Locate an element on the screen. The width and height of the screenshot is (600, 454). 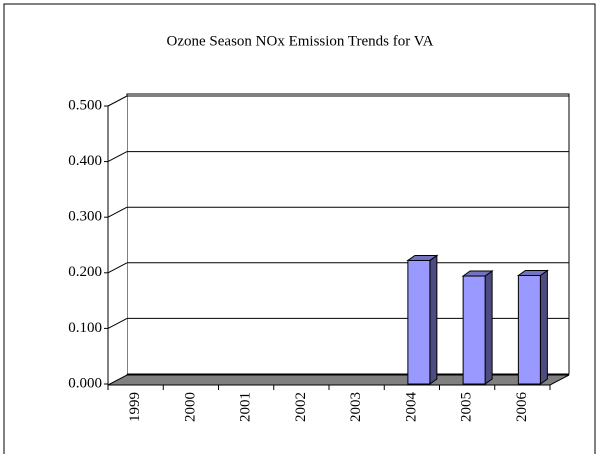
chart-title: Ozone Season NOx Emission Trends for VA is located at coordinates (300, 41).